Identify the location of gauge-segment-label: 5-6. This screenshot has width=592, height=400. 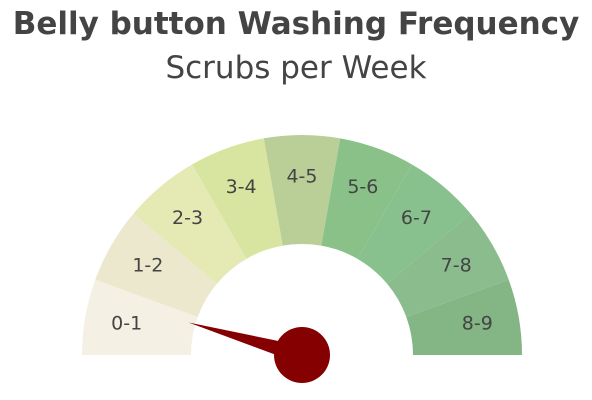
(362, 187).